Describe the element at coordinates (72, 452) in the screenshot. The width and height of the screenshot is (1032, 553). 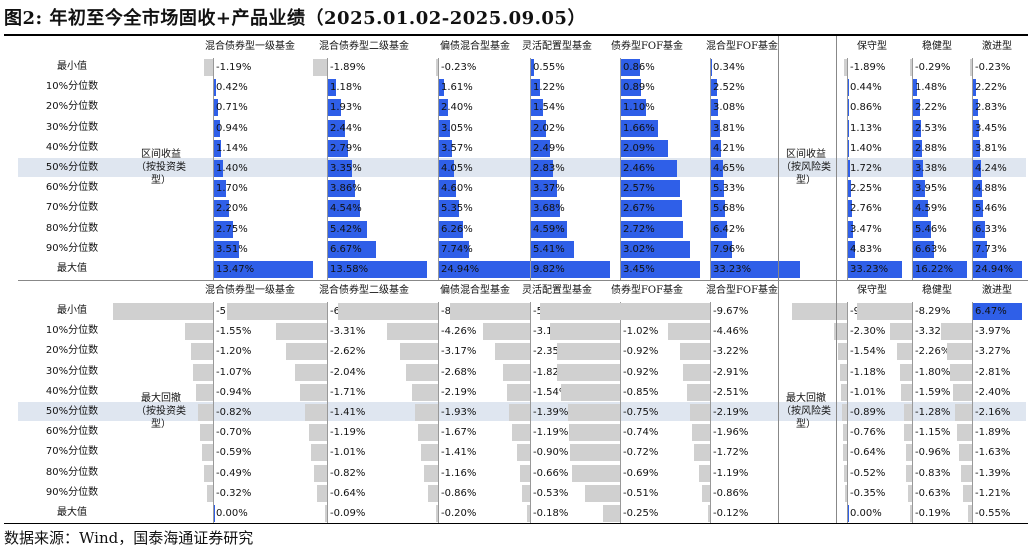
I see `row-label: 70%分位数` at that location.